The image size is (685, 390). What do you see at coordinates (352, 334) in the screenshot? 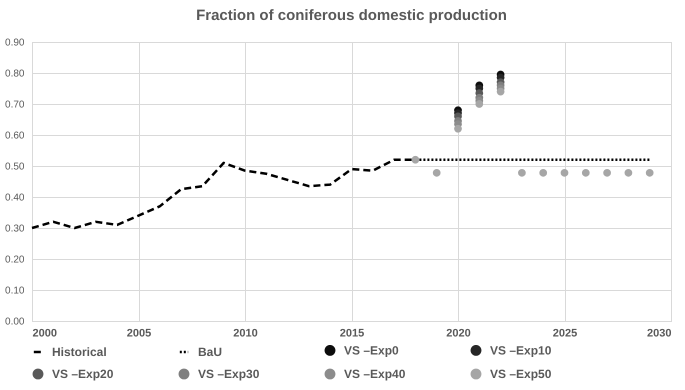
I see `x-tick-label: 2015` at bounding box center [352, 334].